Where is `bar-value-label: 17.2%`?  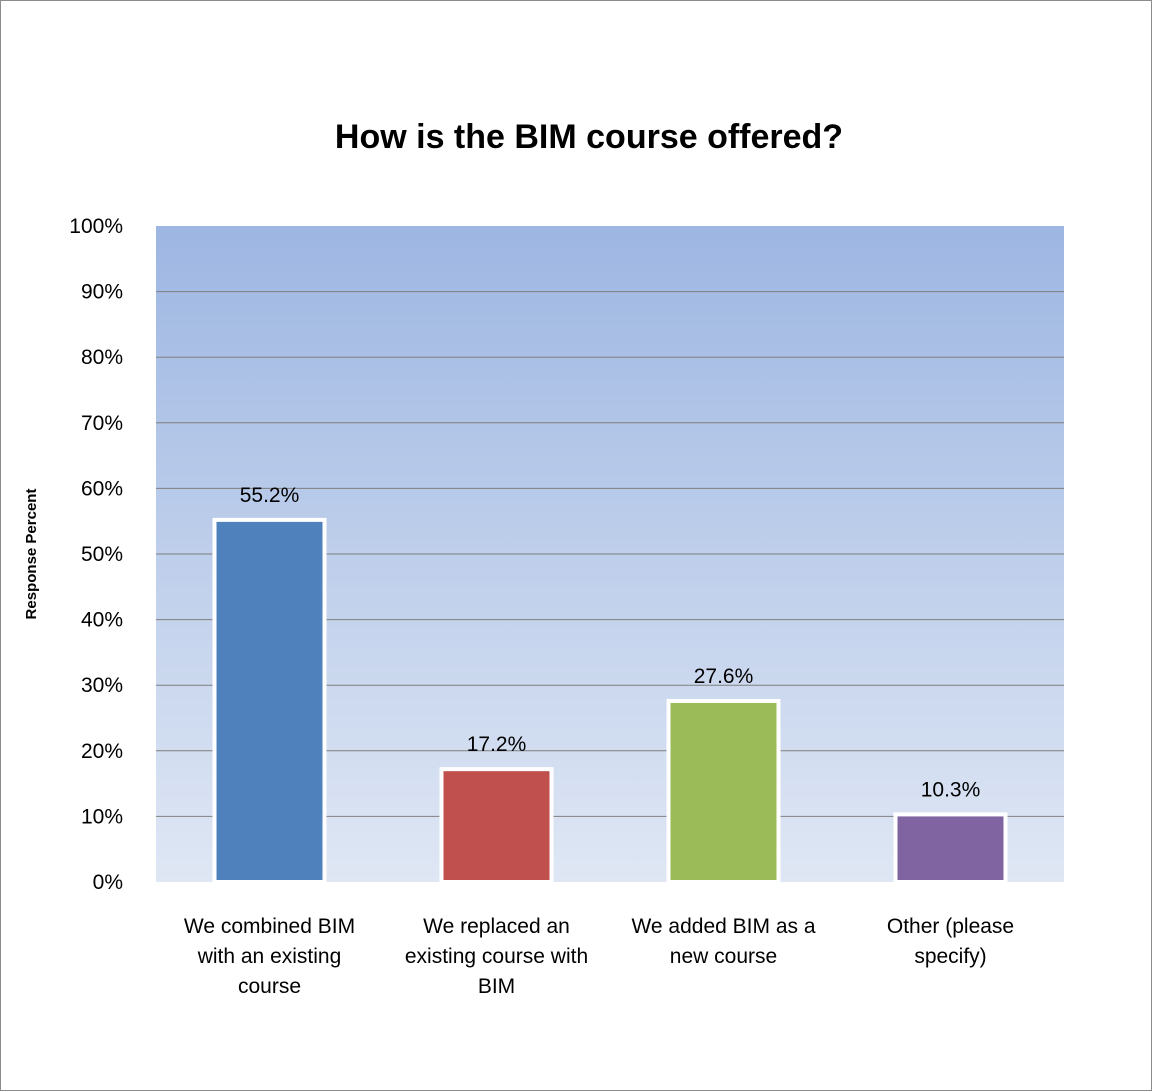 bar-value-label: 17.2% is located at coordinates (497, 744).